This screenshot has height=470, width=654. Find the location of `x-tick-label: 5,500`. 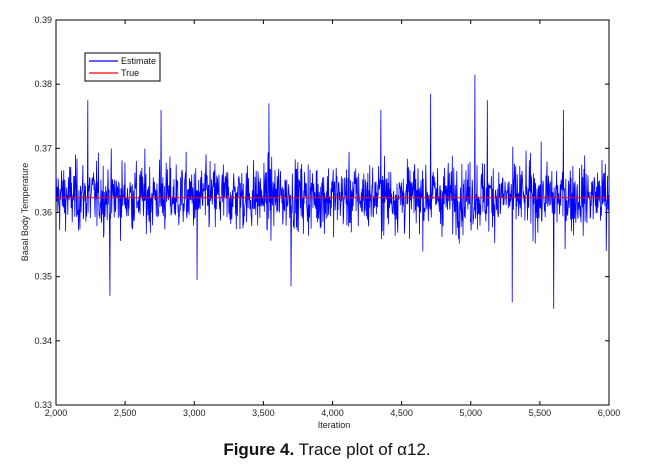

x-tick-label: 5,500 is located at coordinates (540, 413).